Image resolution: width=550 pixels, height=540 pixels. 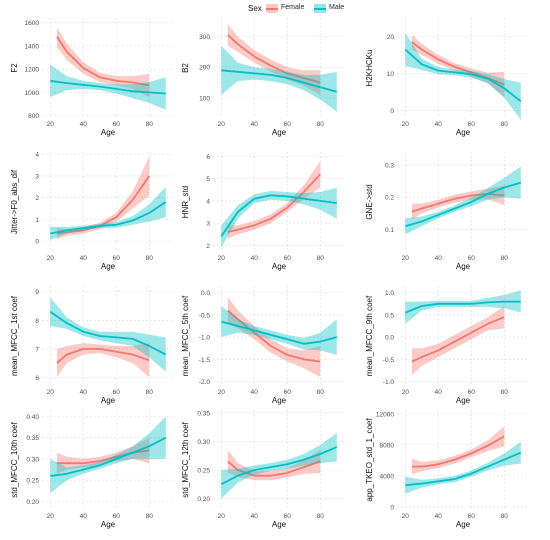 What do you see at coordinates (389, 230) in the screenshot?
I see `y-tick-label: 0.1` at bounding box center [389, 230].